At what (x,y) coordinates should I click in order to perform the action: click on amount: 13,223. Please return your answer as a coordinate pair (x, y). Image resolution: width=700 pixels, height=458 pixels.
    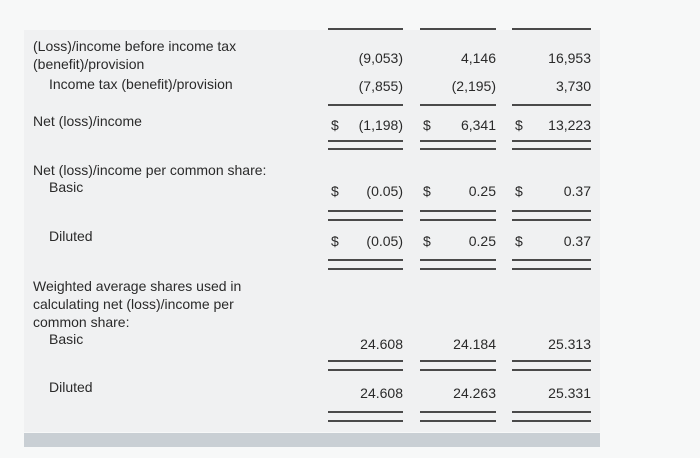
    Looking at the image, I should click on (569, 125).